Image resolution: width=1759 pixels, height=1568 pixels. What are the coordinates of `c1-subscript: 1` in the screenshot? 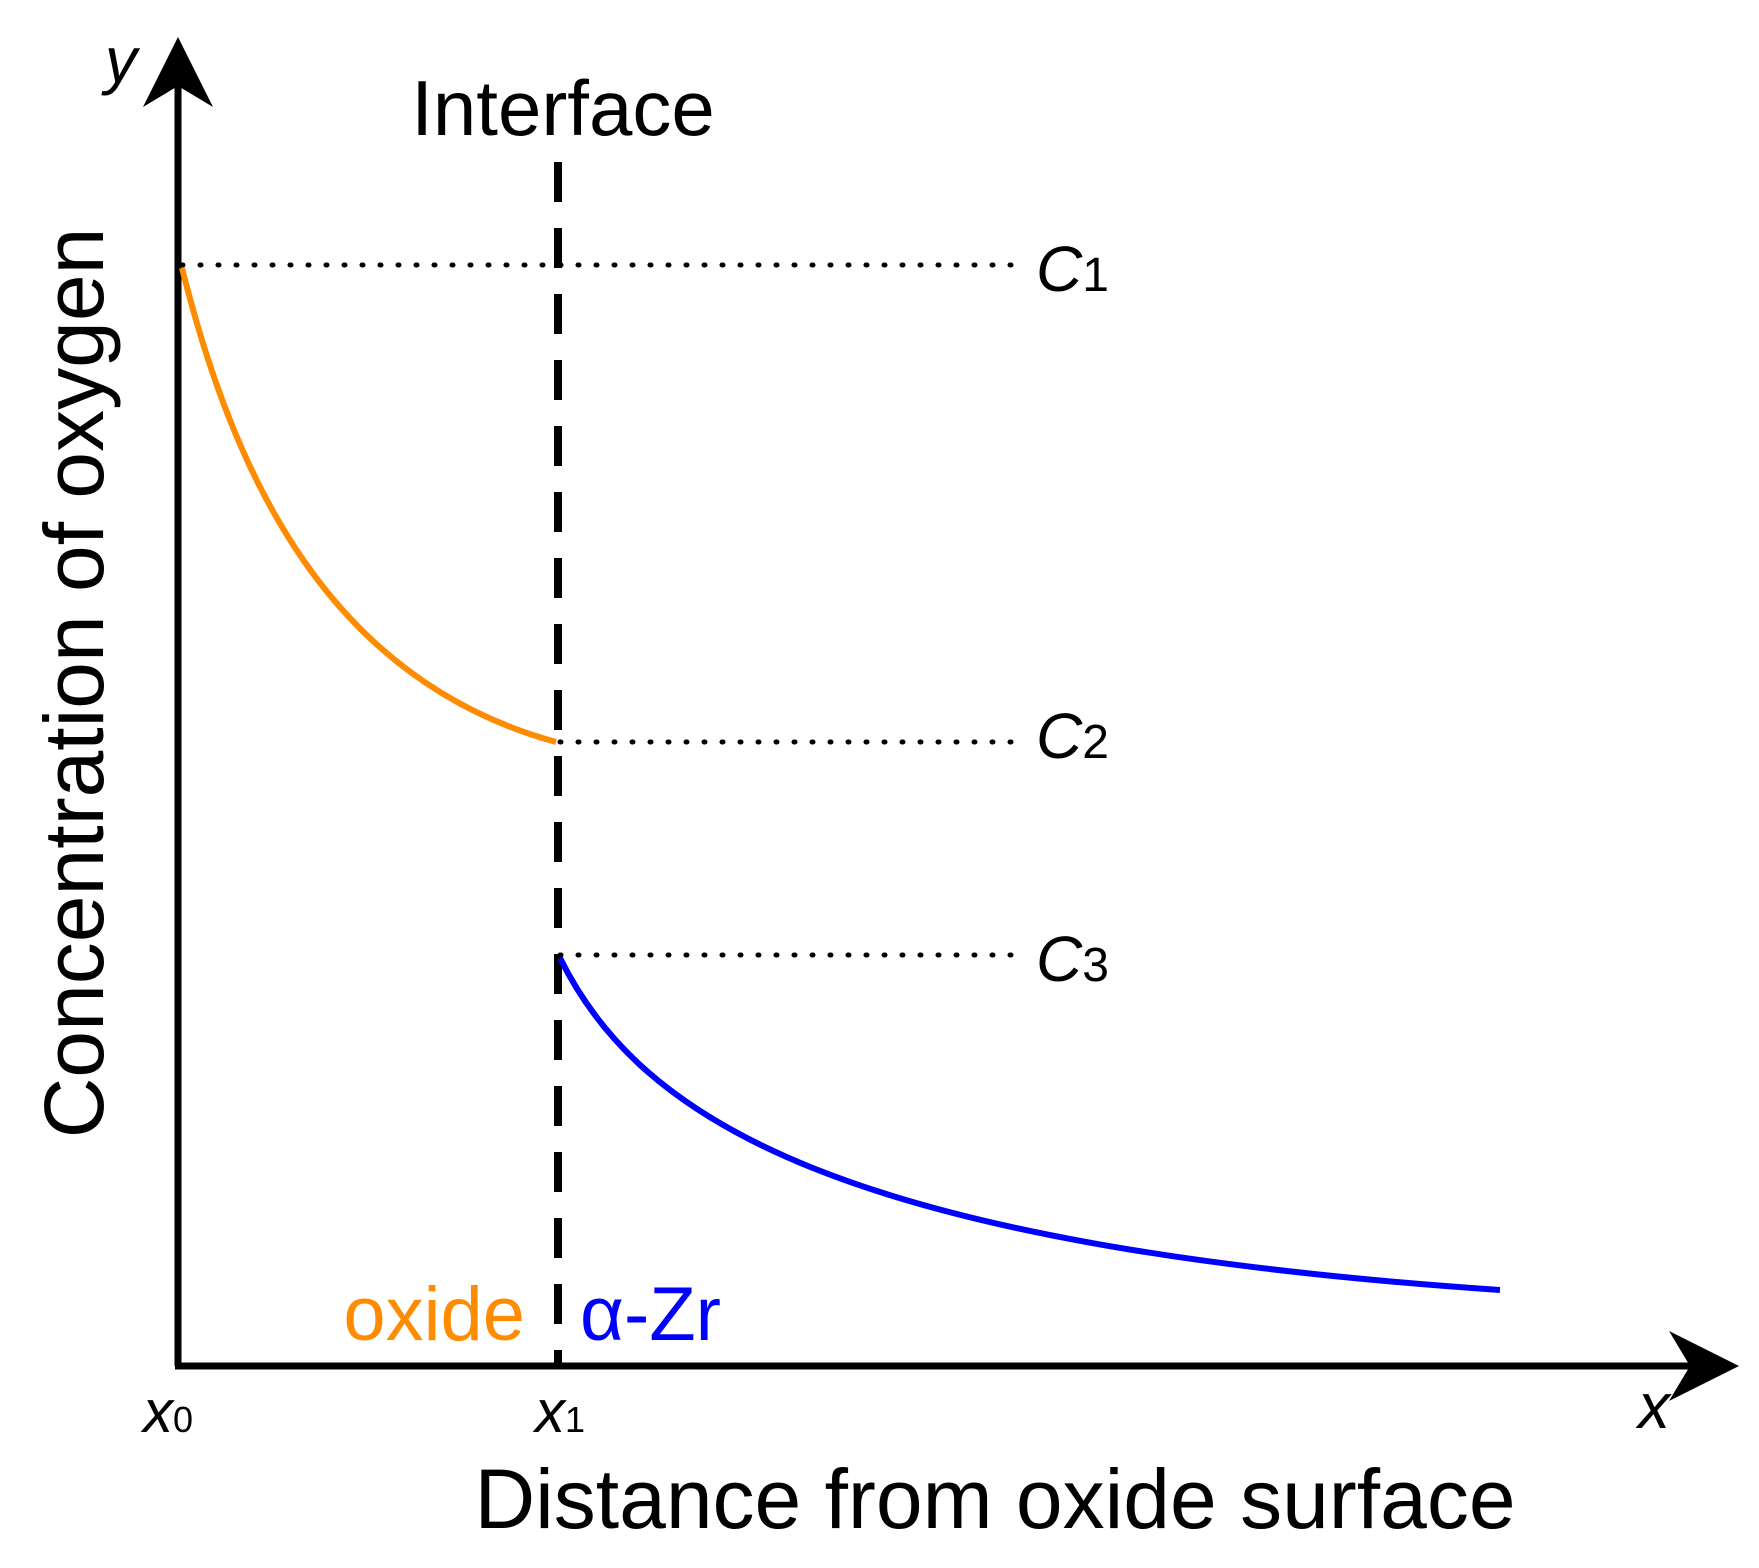 It's located at (1095, 275).